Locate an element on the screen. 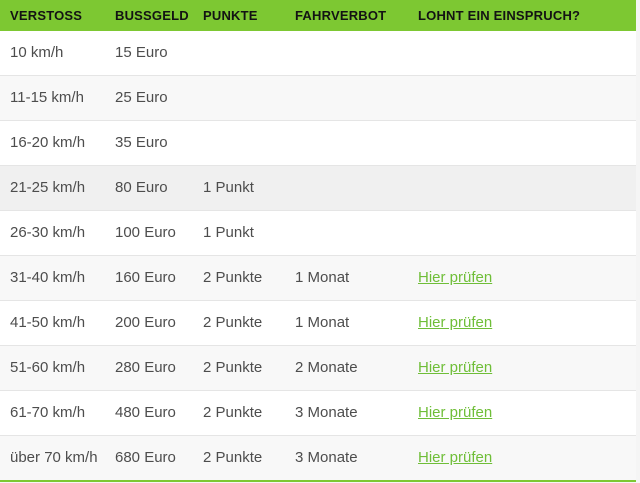 Image resolution: width=640 pixels, height=483 pixels. cell-bussgeld: 680 Euro is located at coordinates (159, 457).